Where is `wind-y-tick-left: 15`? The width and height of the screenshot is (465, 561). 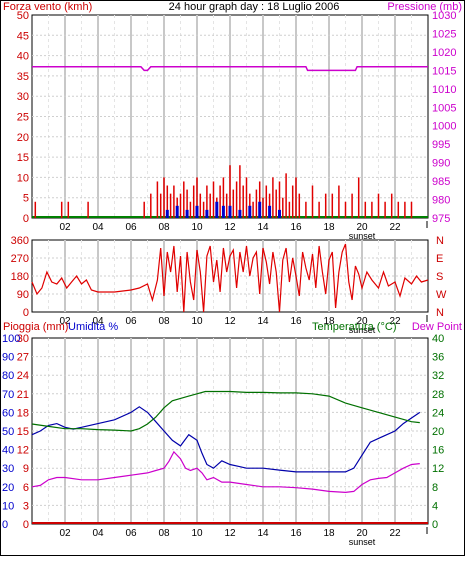 wind-y-tick-left: 15 is located at coordinates (23, 158).